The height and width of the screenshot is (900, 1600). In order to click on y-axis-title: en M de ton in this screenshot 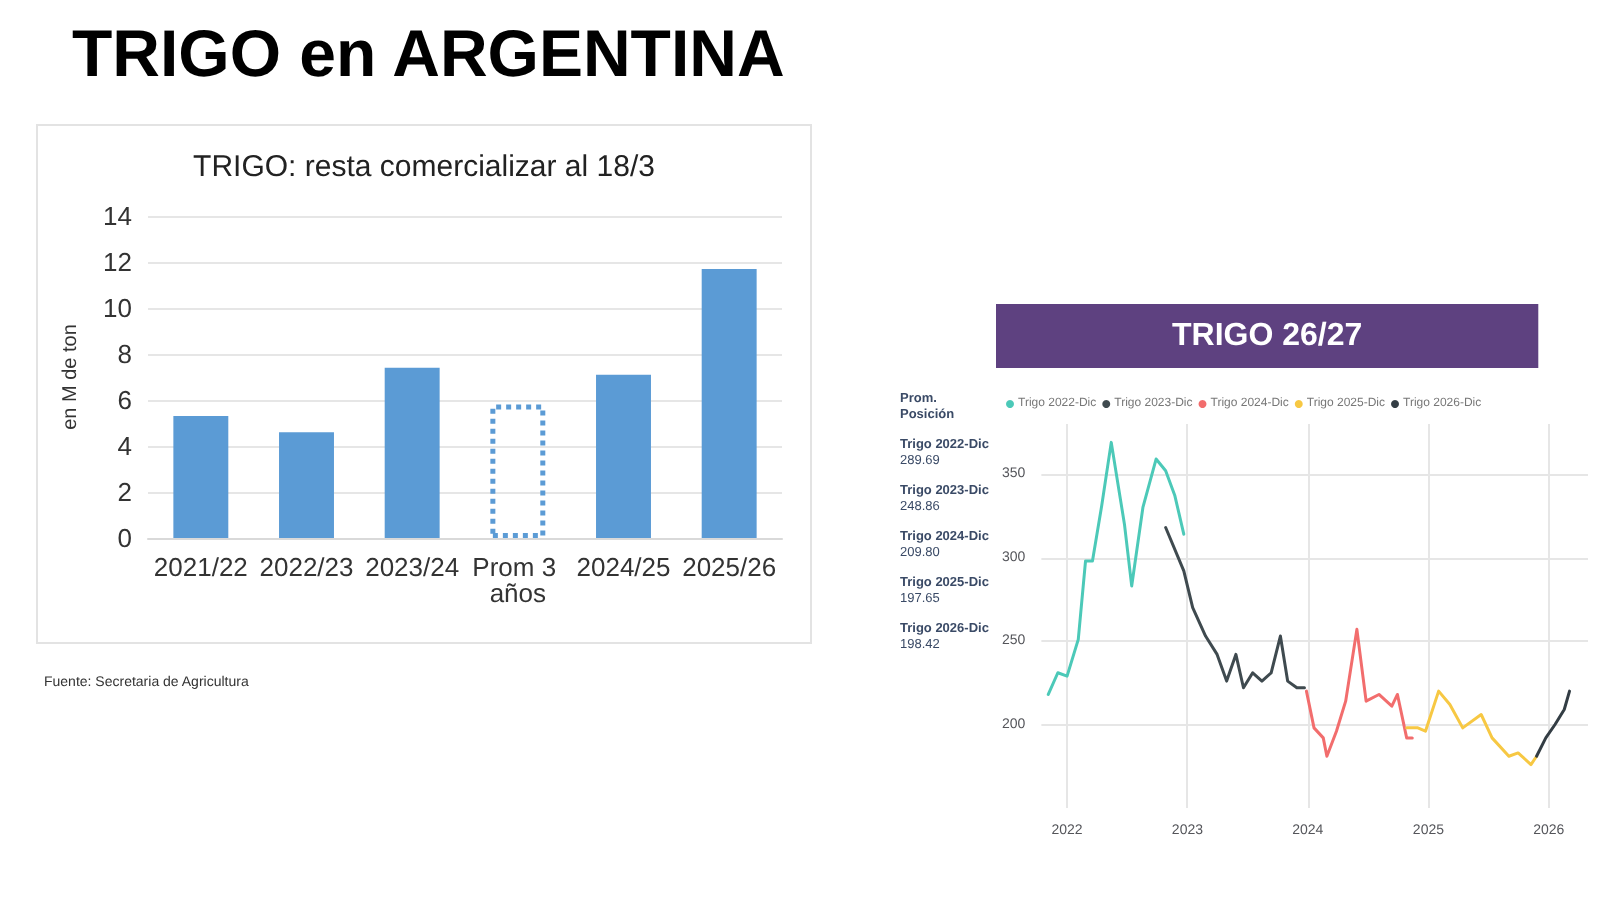, I will do `click(71, 377)`.